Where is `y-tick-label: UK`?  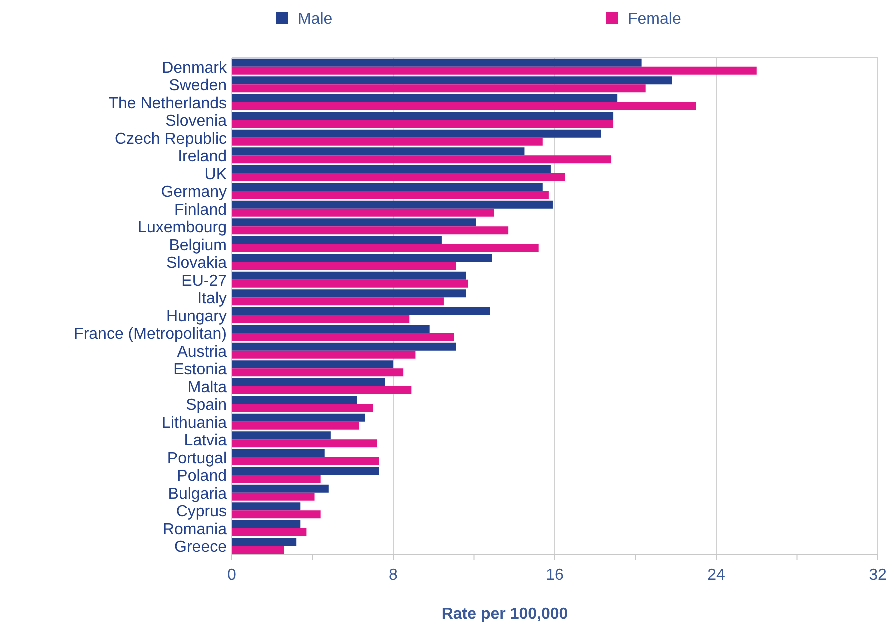 y-tick-label: UK is located at coordinates (216, 175).